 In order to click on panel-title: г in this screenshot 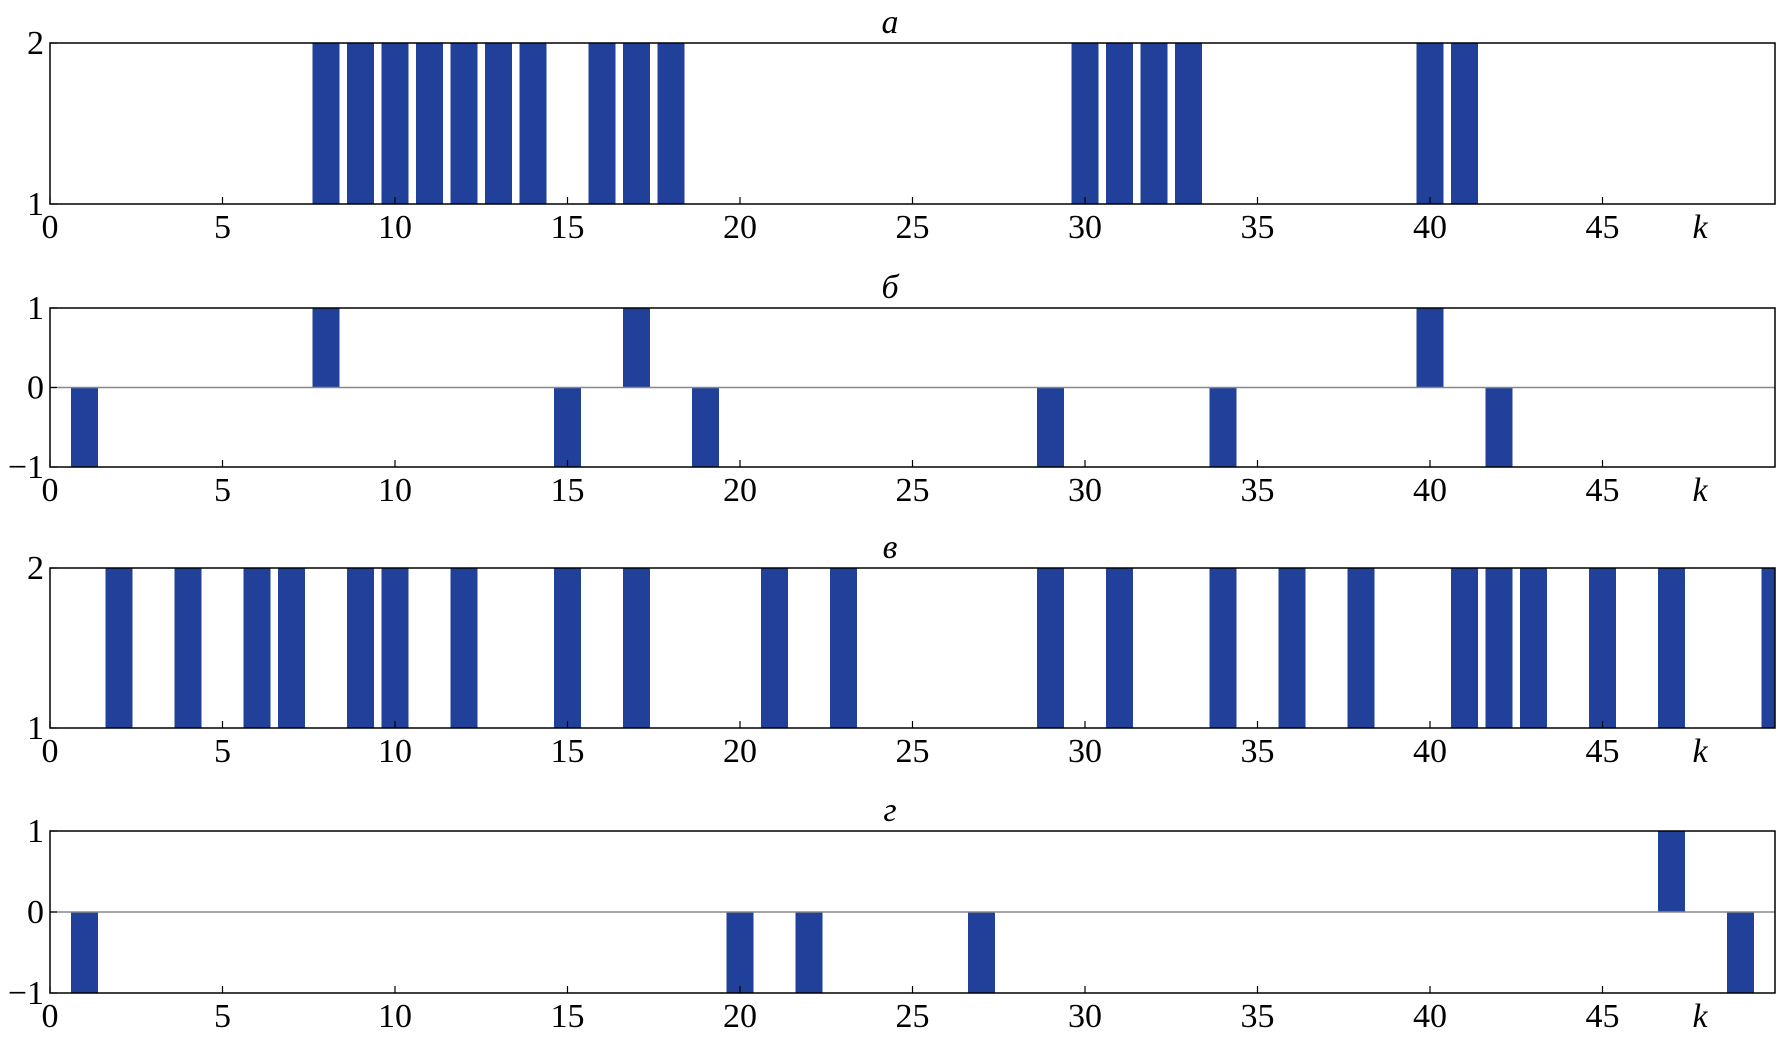, I will do `click(889, 810)`.